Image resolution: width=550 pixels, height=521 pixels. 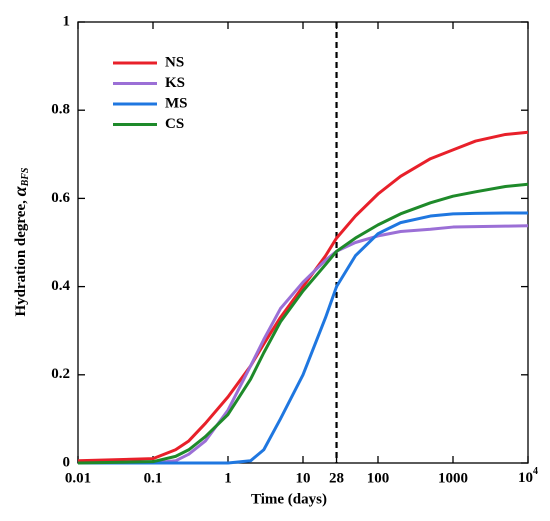 What do you see at coordinates (289, 499) in the screenshot?
I see `x-axis-label: Time (days)` at bounding box center [289, 499].